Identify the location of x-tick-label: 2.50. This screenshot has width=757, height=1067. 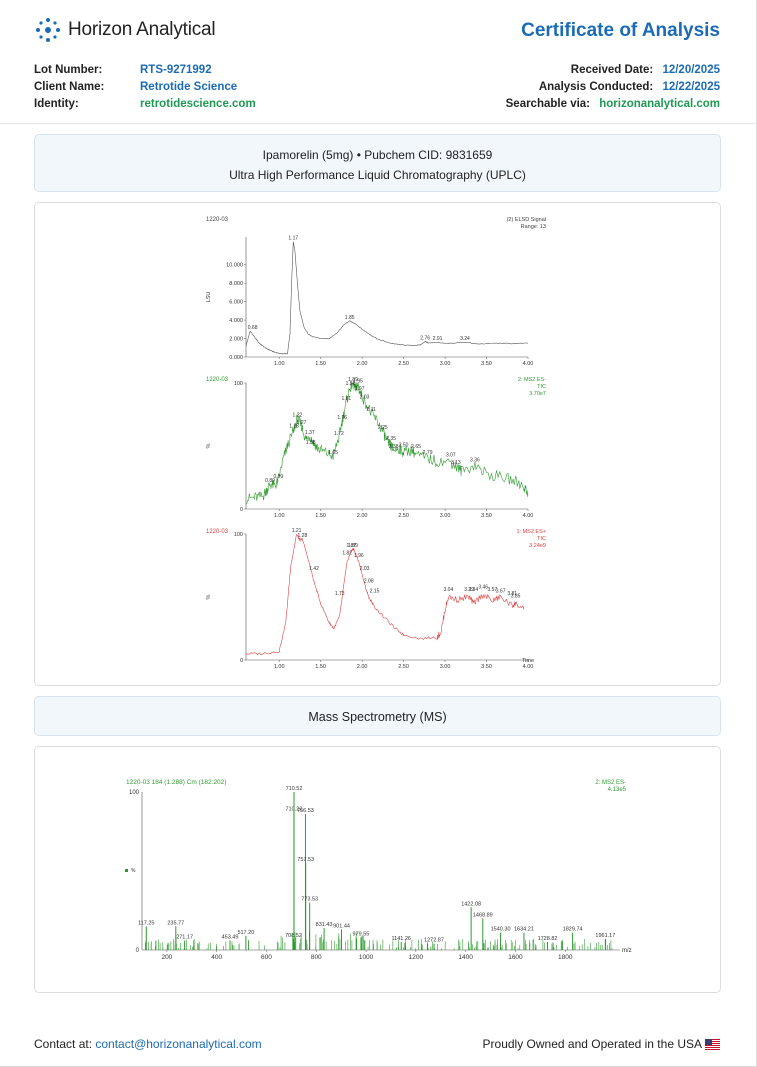
(403, 667).